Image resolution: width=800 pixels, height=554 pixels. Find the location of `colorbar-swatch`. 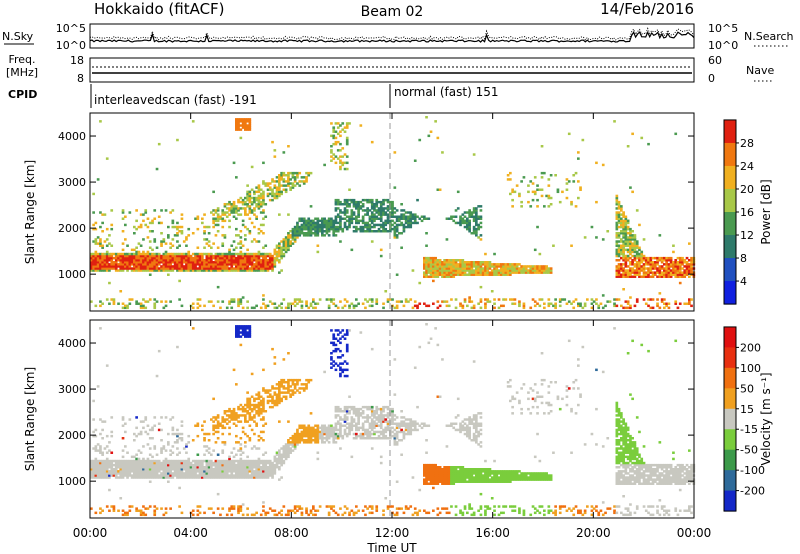

colorbar-swatch is located at coordinates (730, 270).